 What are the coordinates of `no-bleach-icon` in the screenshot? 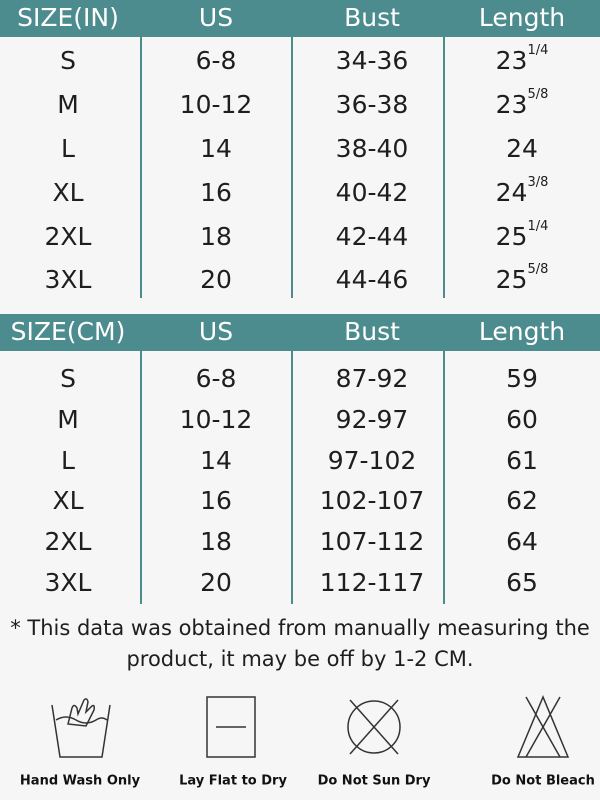 It's located at (543, 726).